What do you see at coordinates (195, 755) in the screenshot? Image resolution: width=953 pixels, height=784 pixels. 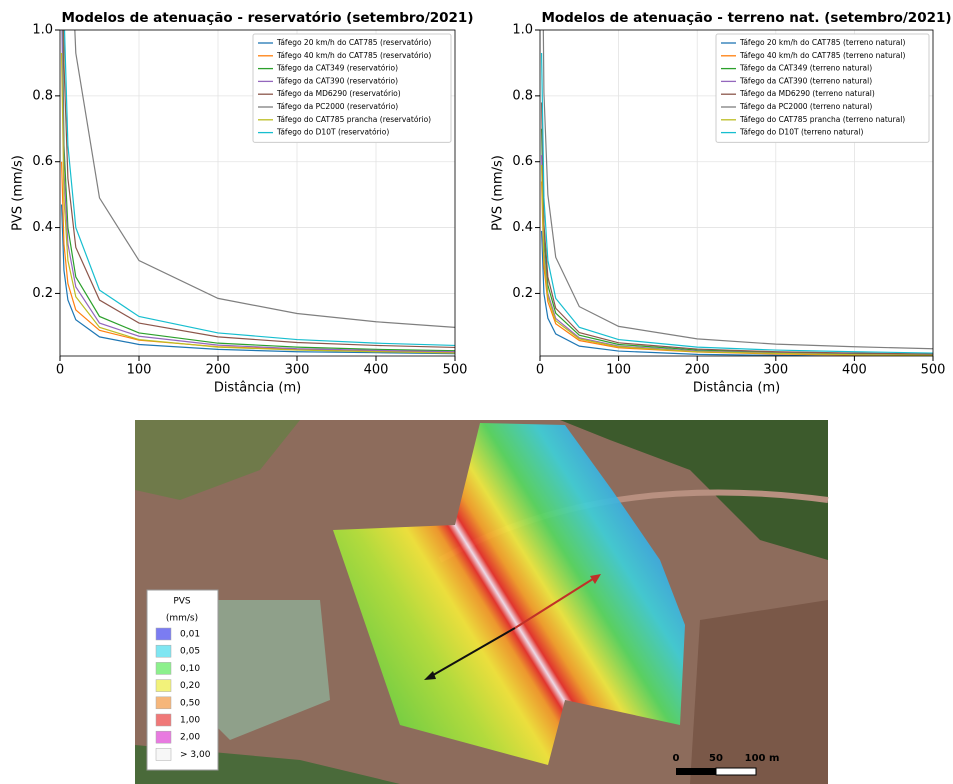 I see `legend-label: > 3,00` at bounding box center [195, 755].